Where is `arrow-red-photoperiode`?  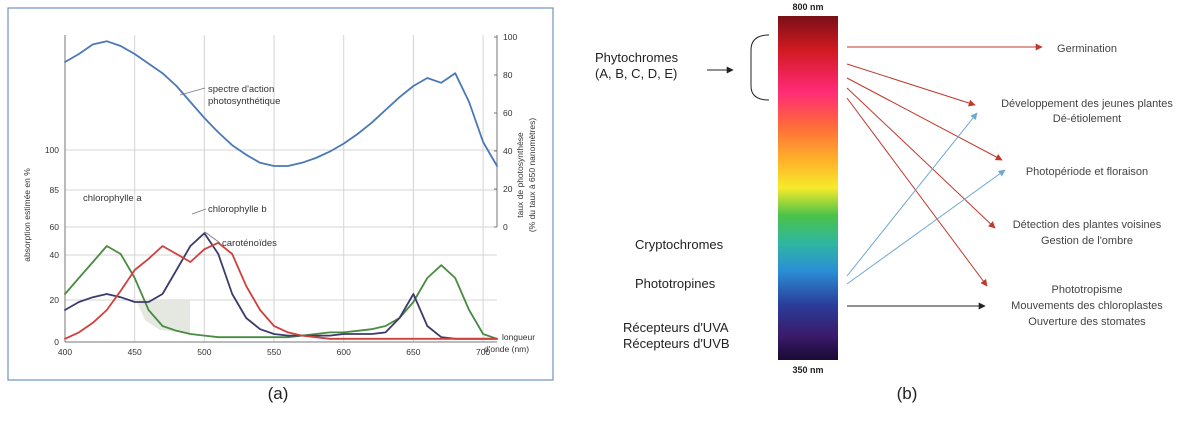 arrow-red-photoperiode is located at coordinates (924, 119).